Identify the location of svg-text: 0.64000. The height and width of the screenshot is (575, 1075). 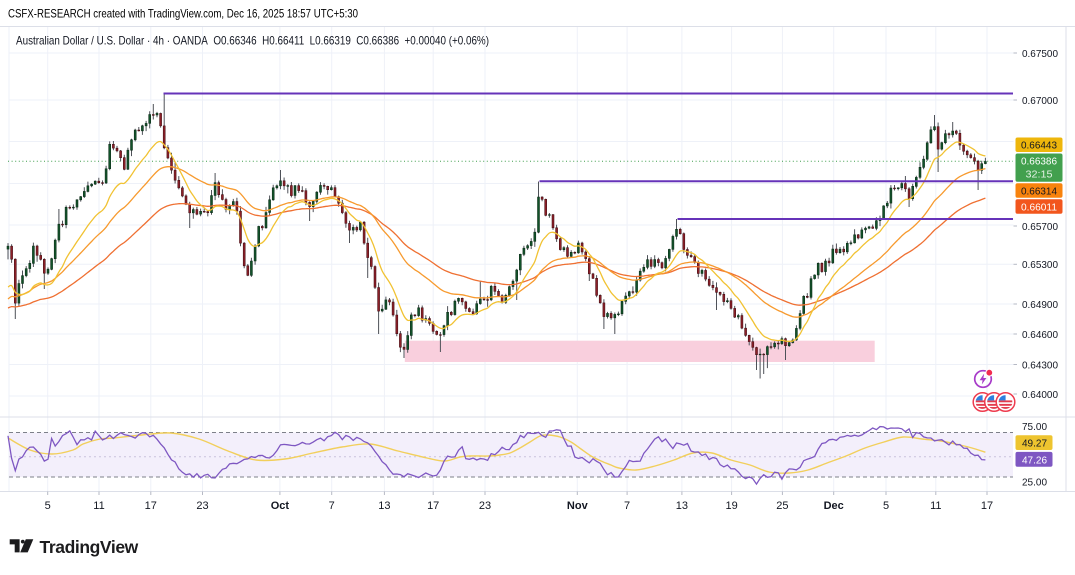
(1040, 395).